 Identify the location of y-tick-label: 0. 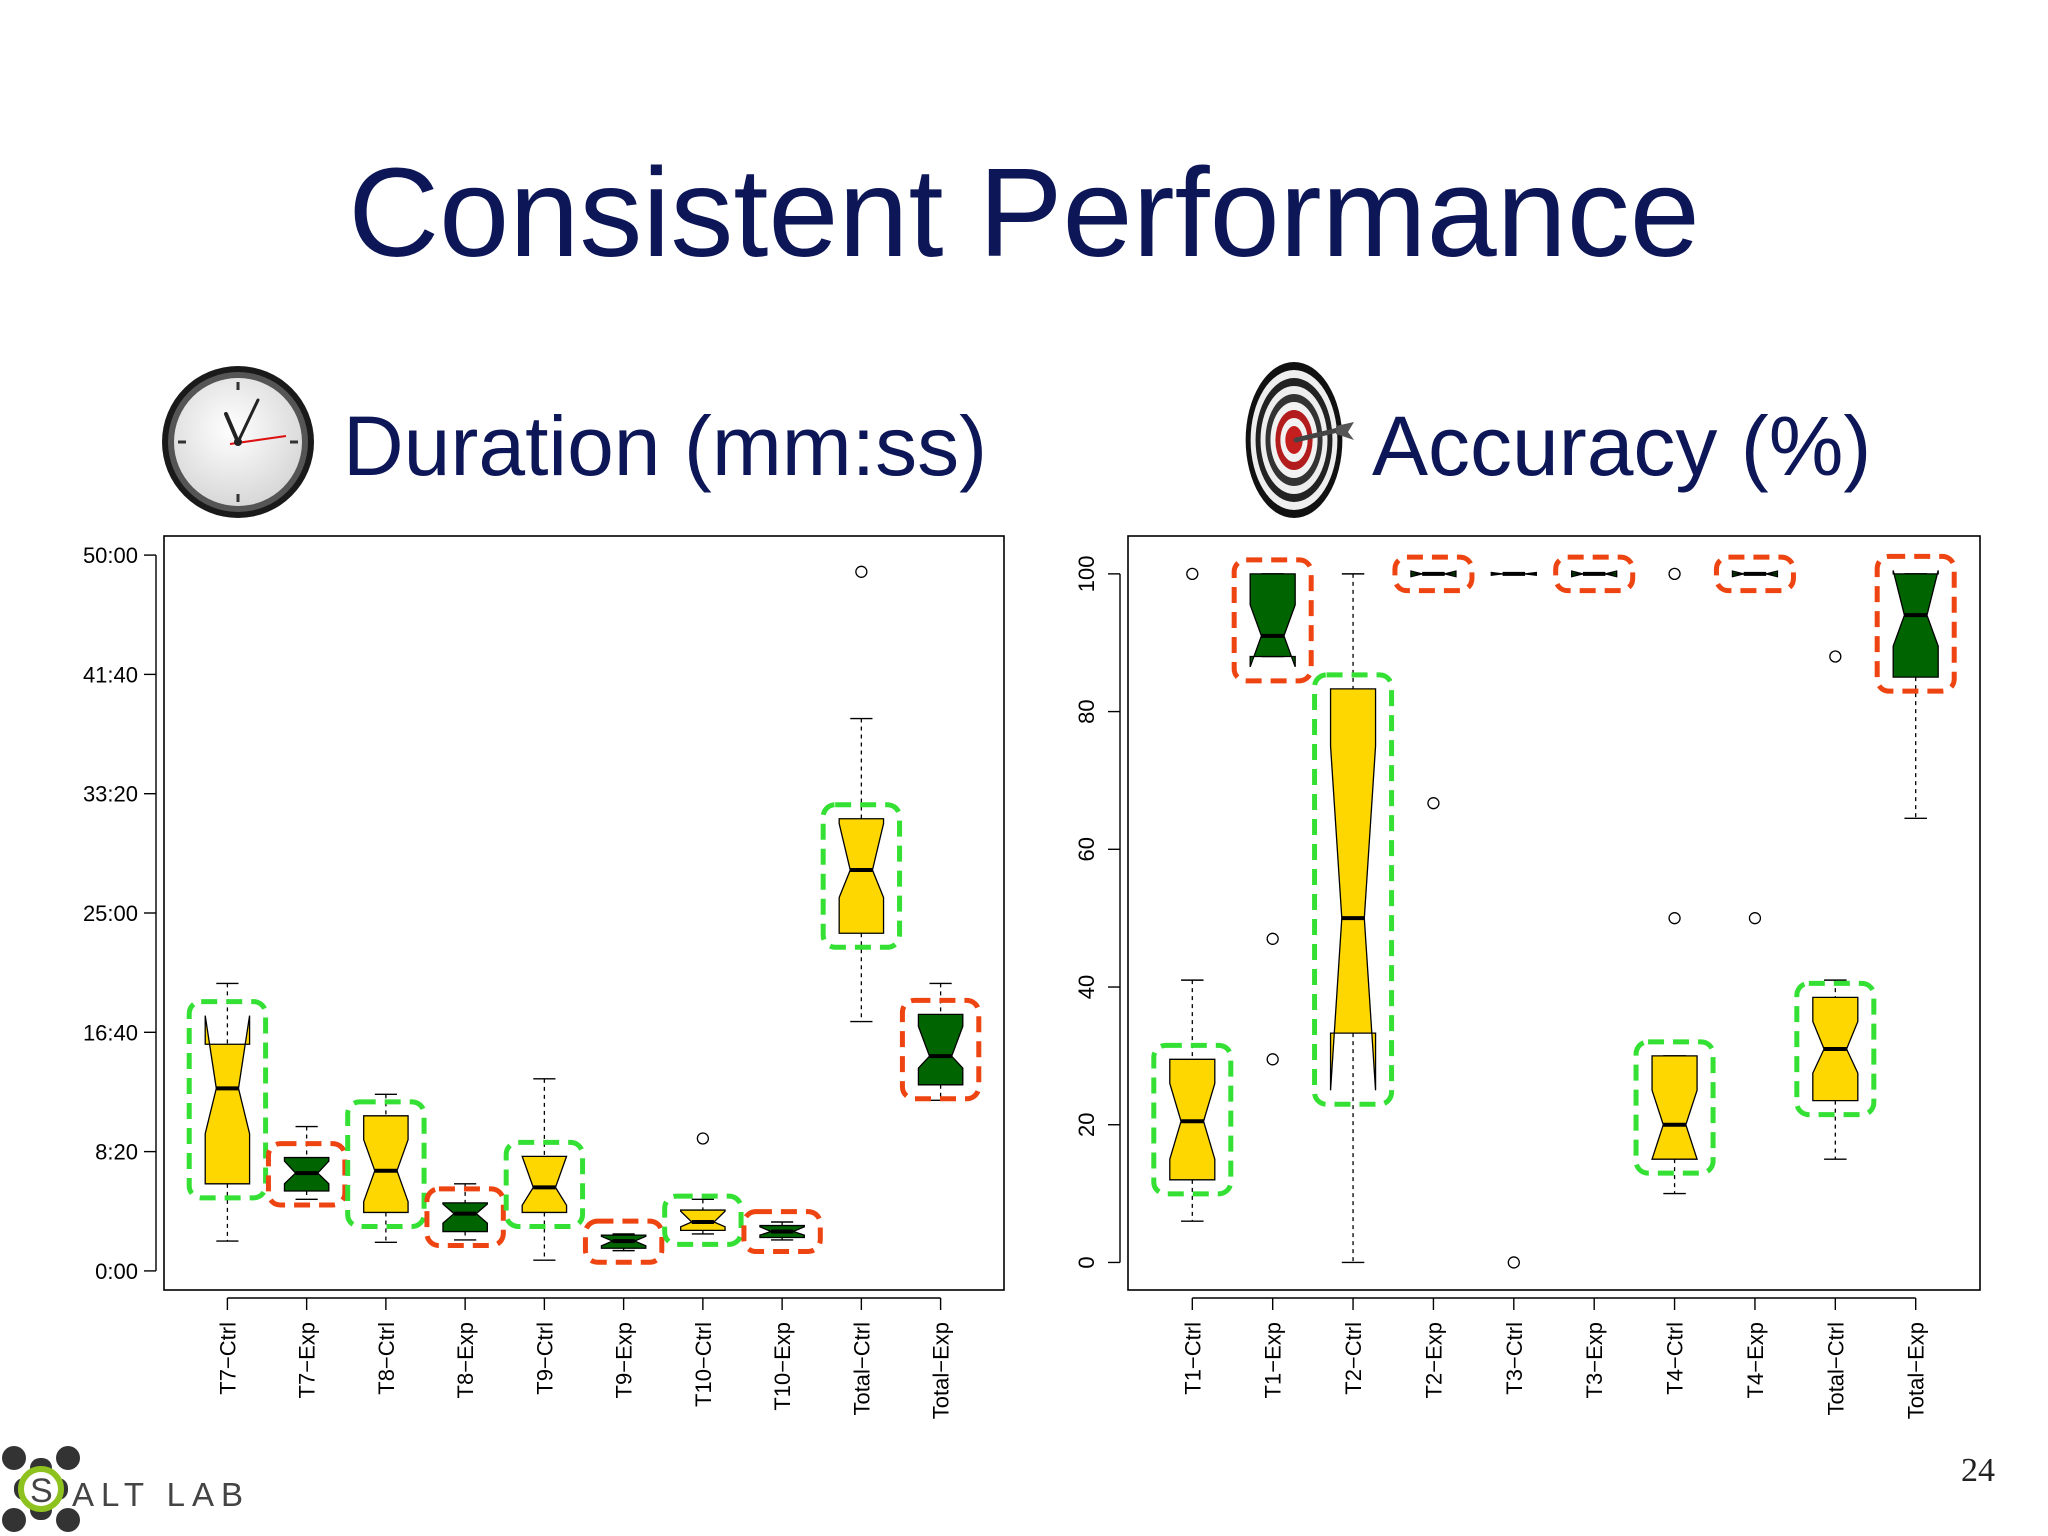
(1086, 1262).